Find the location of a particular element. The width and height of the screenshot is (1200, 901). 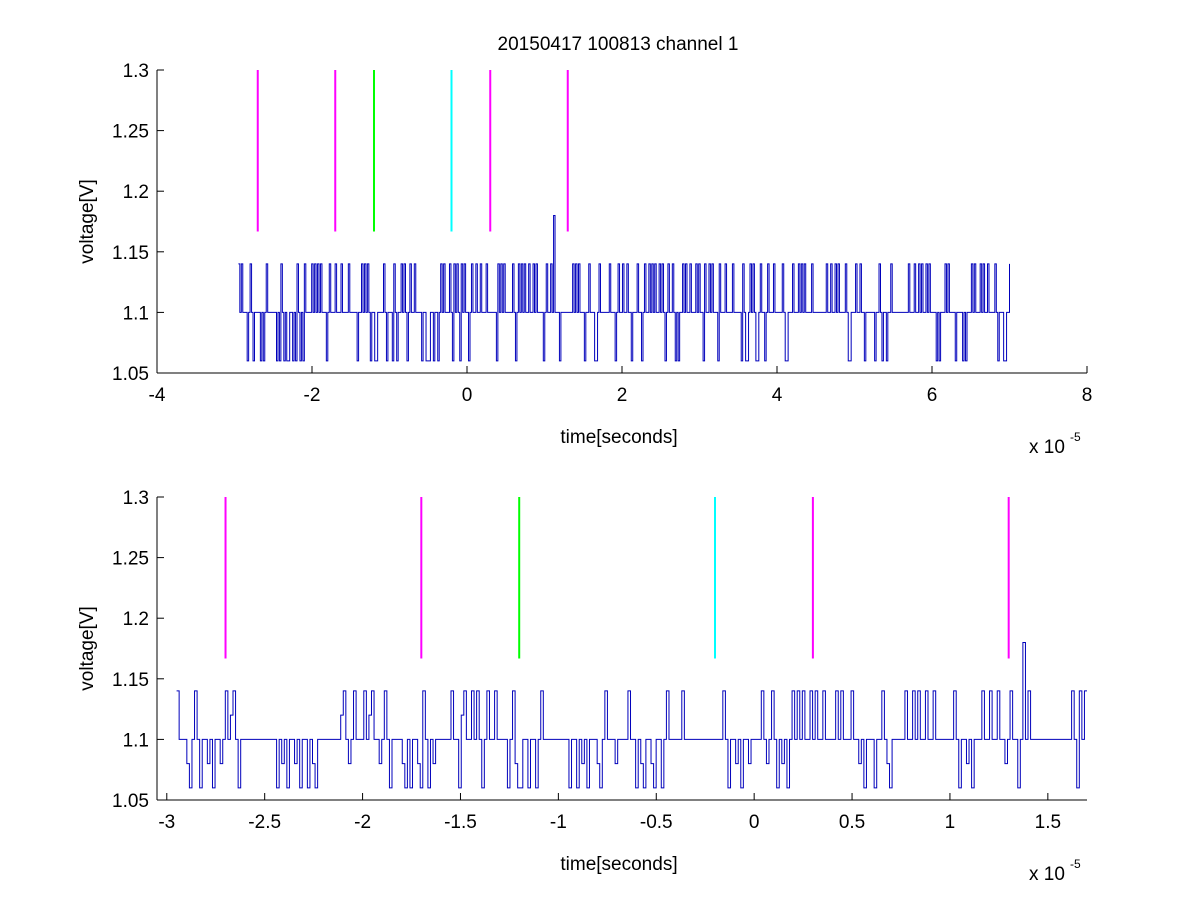

x-tick-label: -1 is located at coordinates (558, 822).